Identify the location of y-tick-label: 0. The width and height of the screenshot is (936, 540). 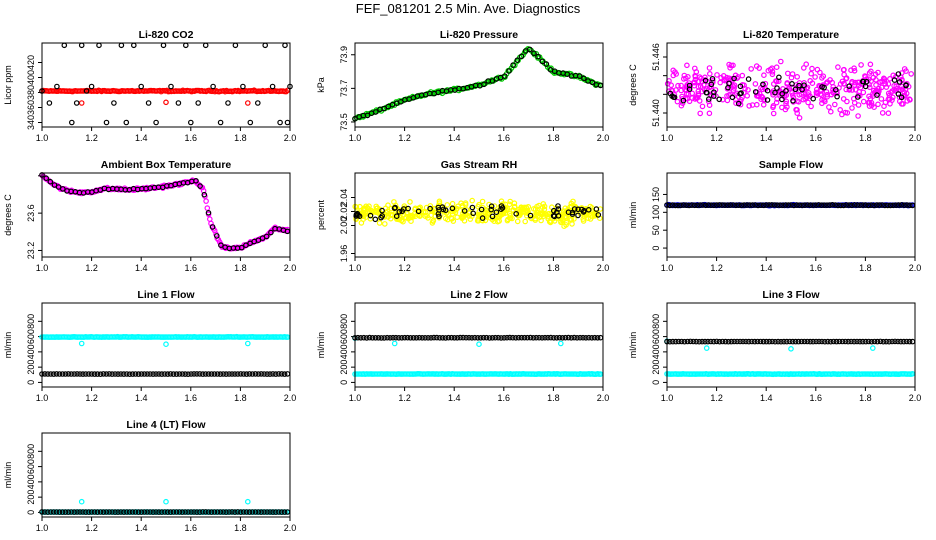
(656, 382).